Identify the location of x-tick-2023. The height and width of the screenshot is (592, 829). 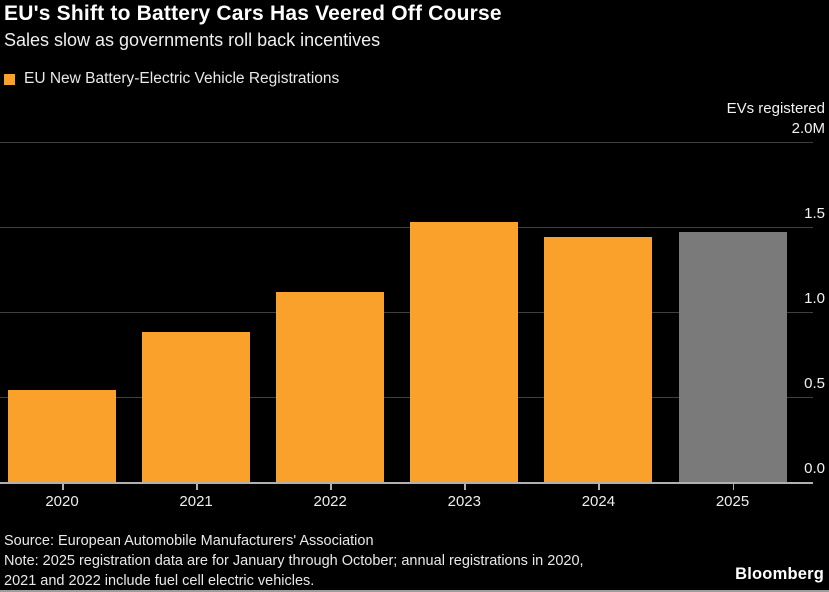
(465, 487).